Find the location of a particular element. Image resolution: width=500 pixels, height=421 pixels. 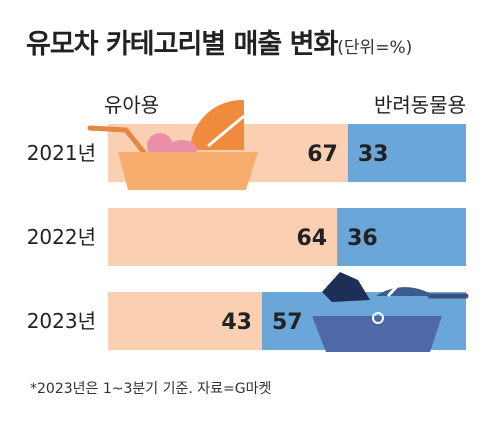

pet-stroller-icon is located at coordinates (390, 309).